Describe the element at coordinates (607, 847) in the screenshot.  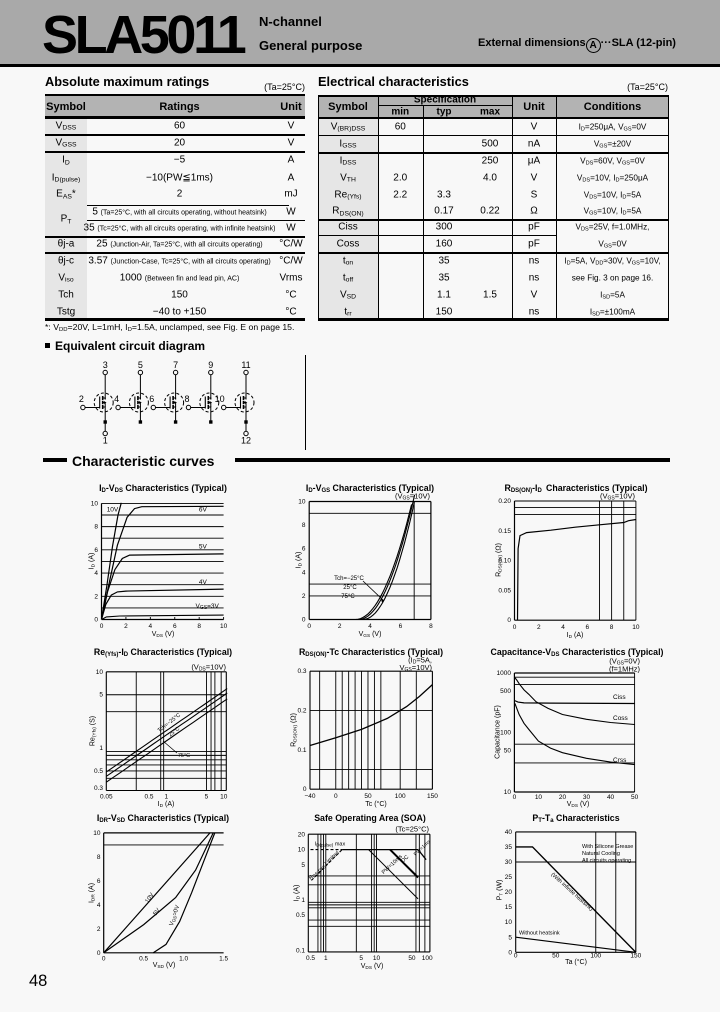
I see `svg-text: With Silicone Grease` at that location.